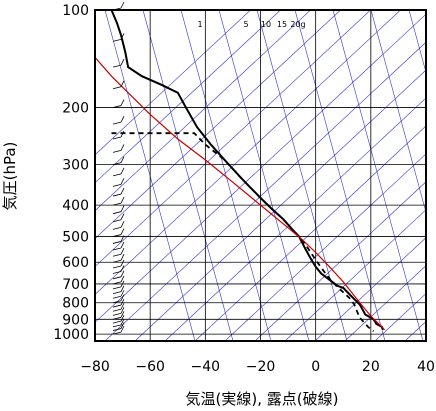 This screenshot has height=411, width=436. What do you see at coordinates (266, 24) in the screenshot?
I see `mixing-ratio-label: 10` at bounding box center [266, 24].